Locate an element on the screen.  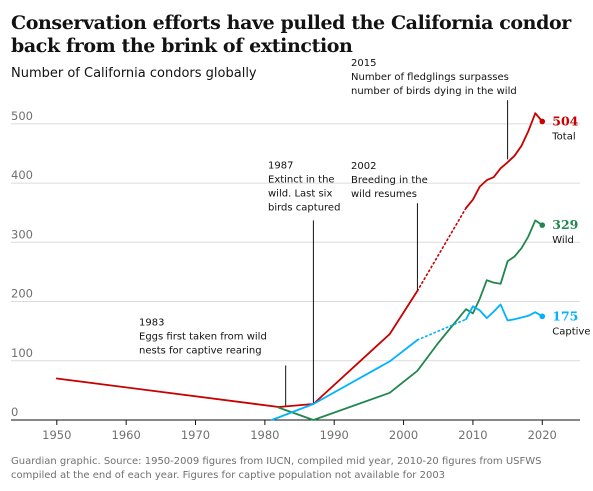
annotation-text-a2002-1: Breeding in the is located at coordinates (389, 180).